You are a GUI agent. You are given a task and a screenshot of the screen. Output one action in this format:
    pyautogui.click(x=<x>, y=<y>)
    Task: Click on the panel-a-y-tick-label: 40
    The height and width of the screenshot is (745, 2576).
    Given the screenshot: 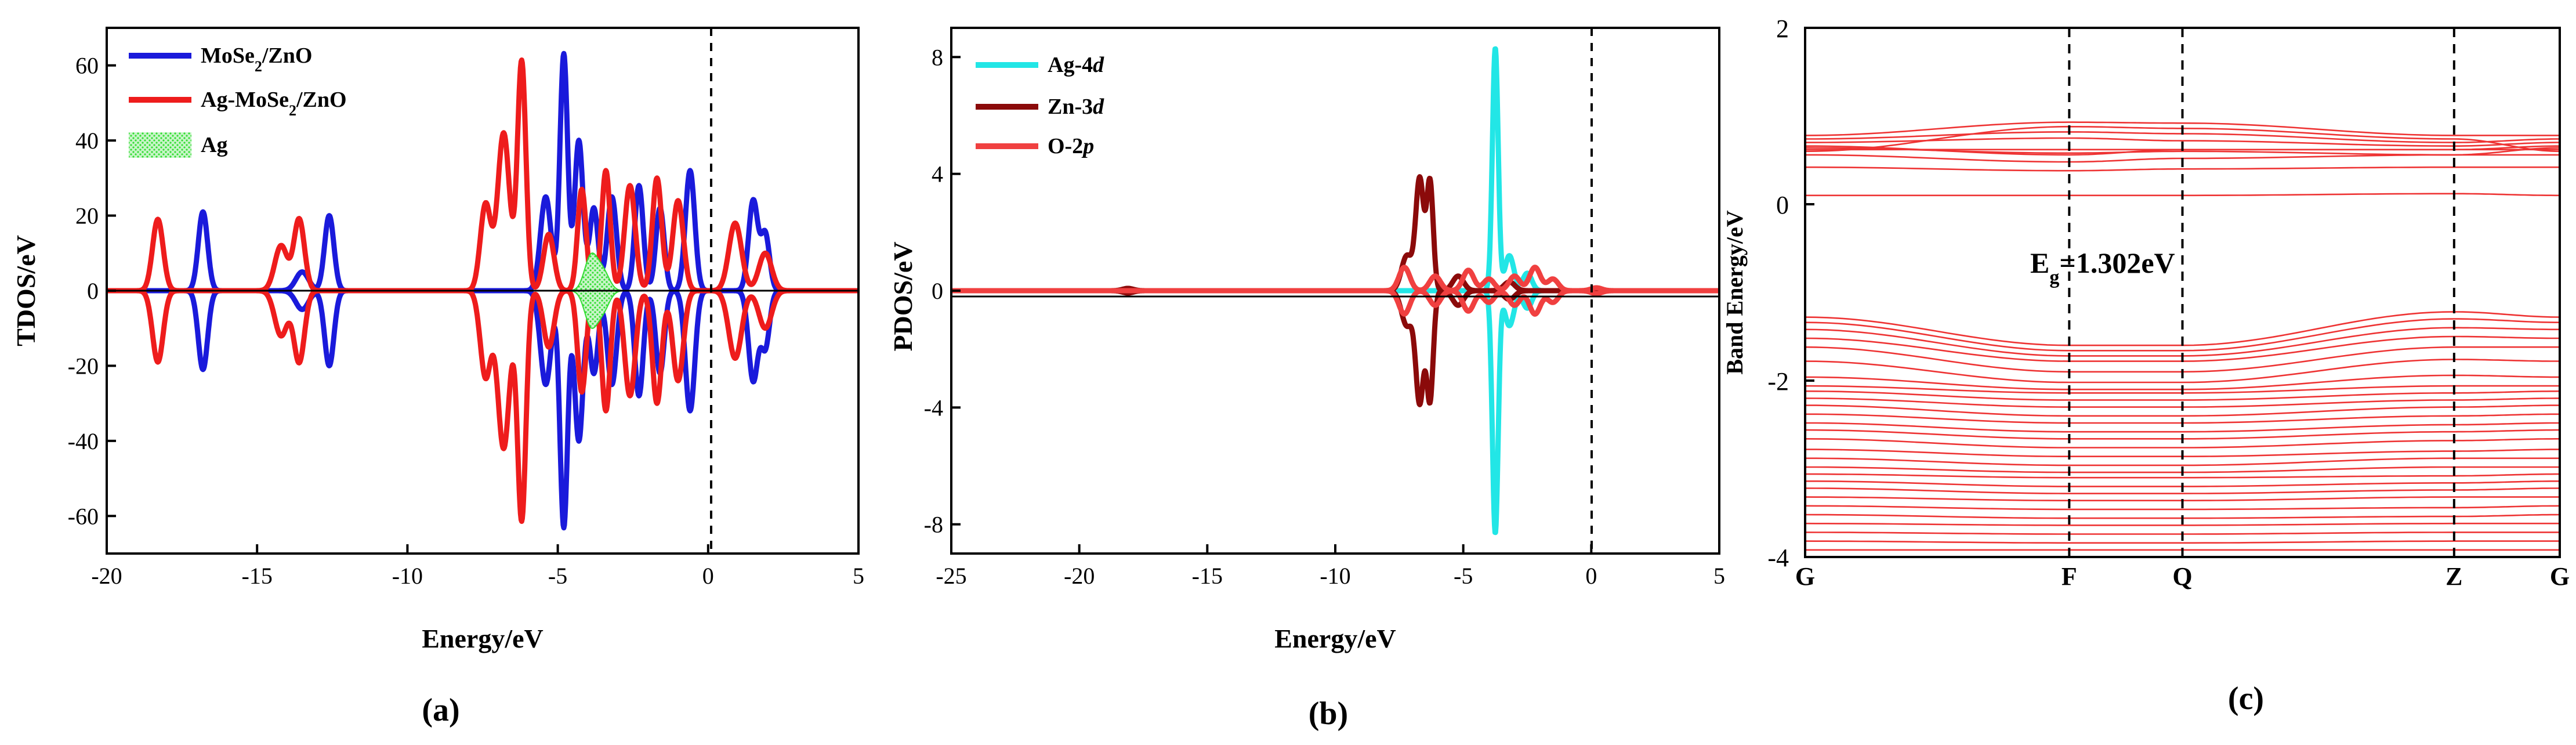 What is the action you would take?
    pyautogui.click(x=87, y=141)
    